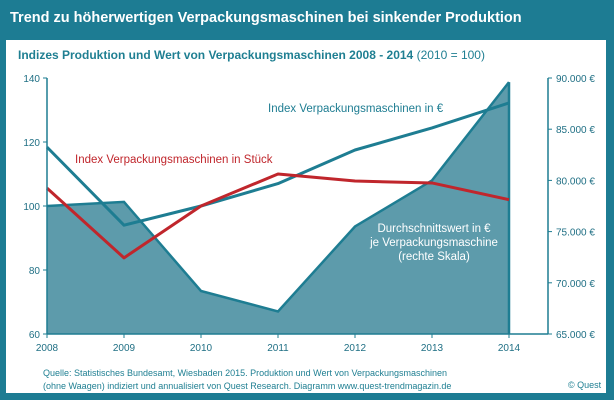  I want to click on right-tick-label: 85.000 €, so click(575, 130).